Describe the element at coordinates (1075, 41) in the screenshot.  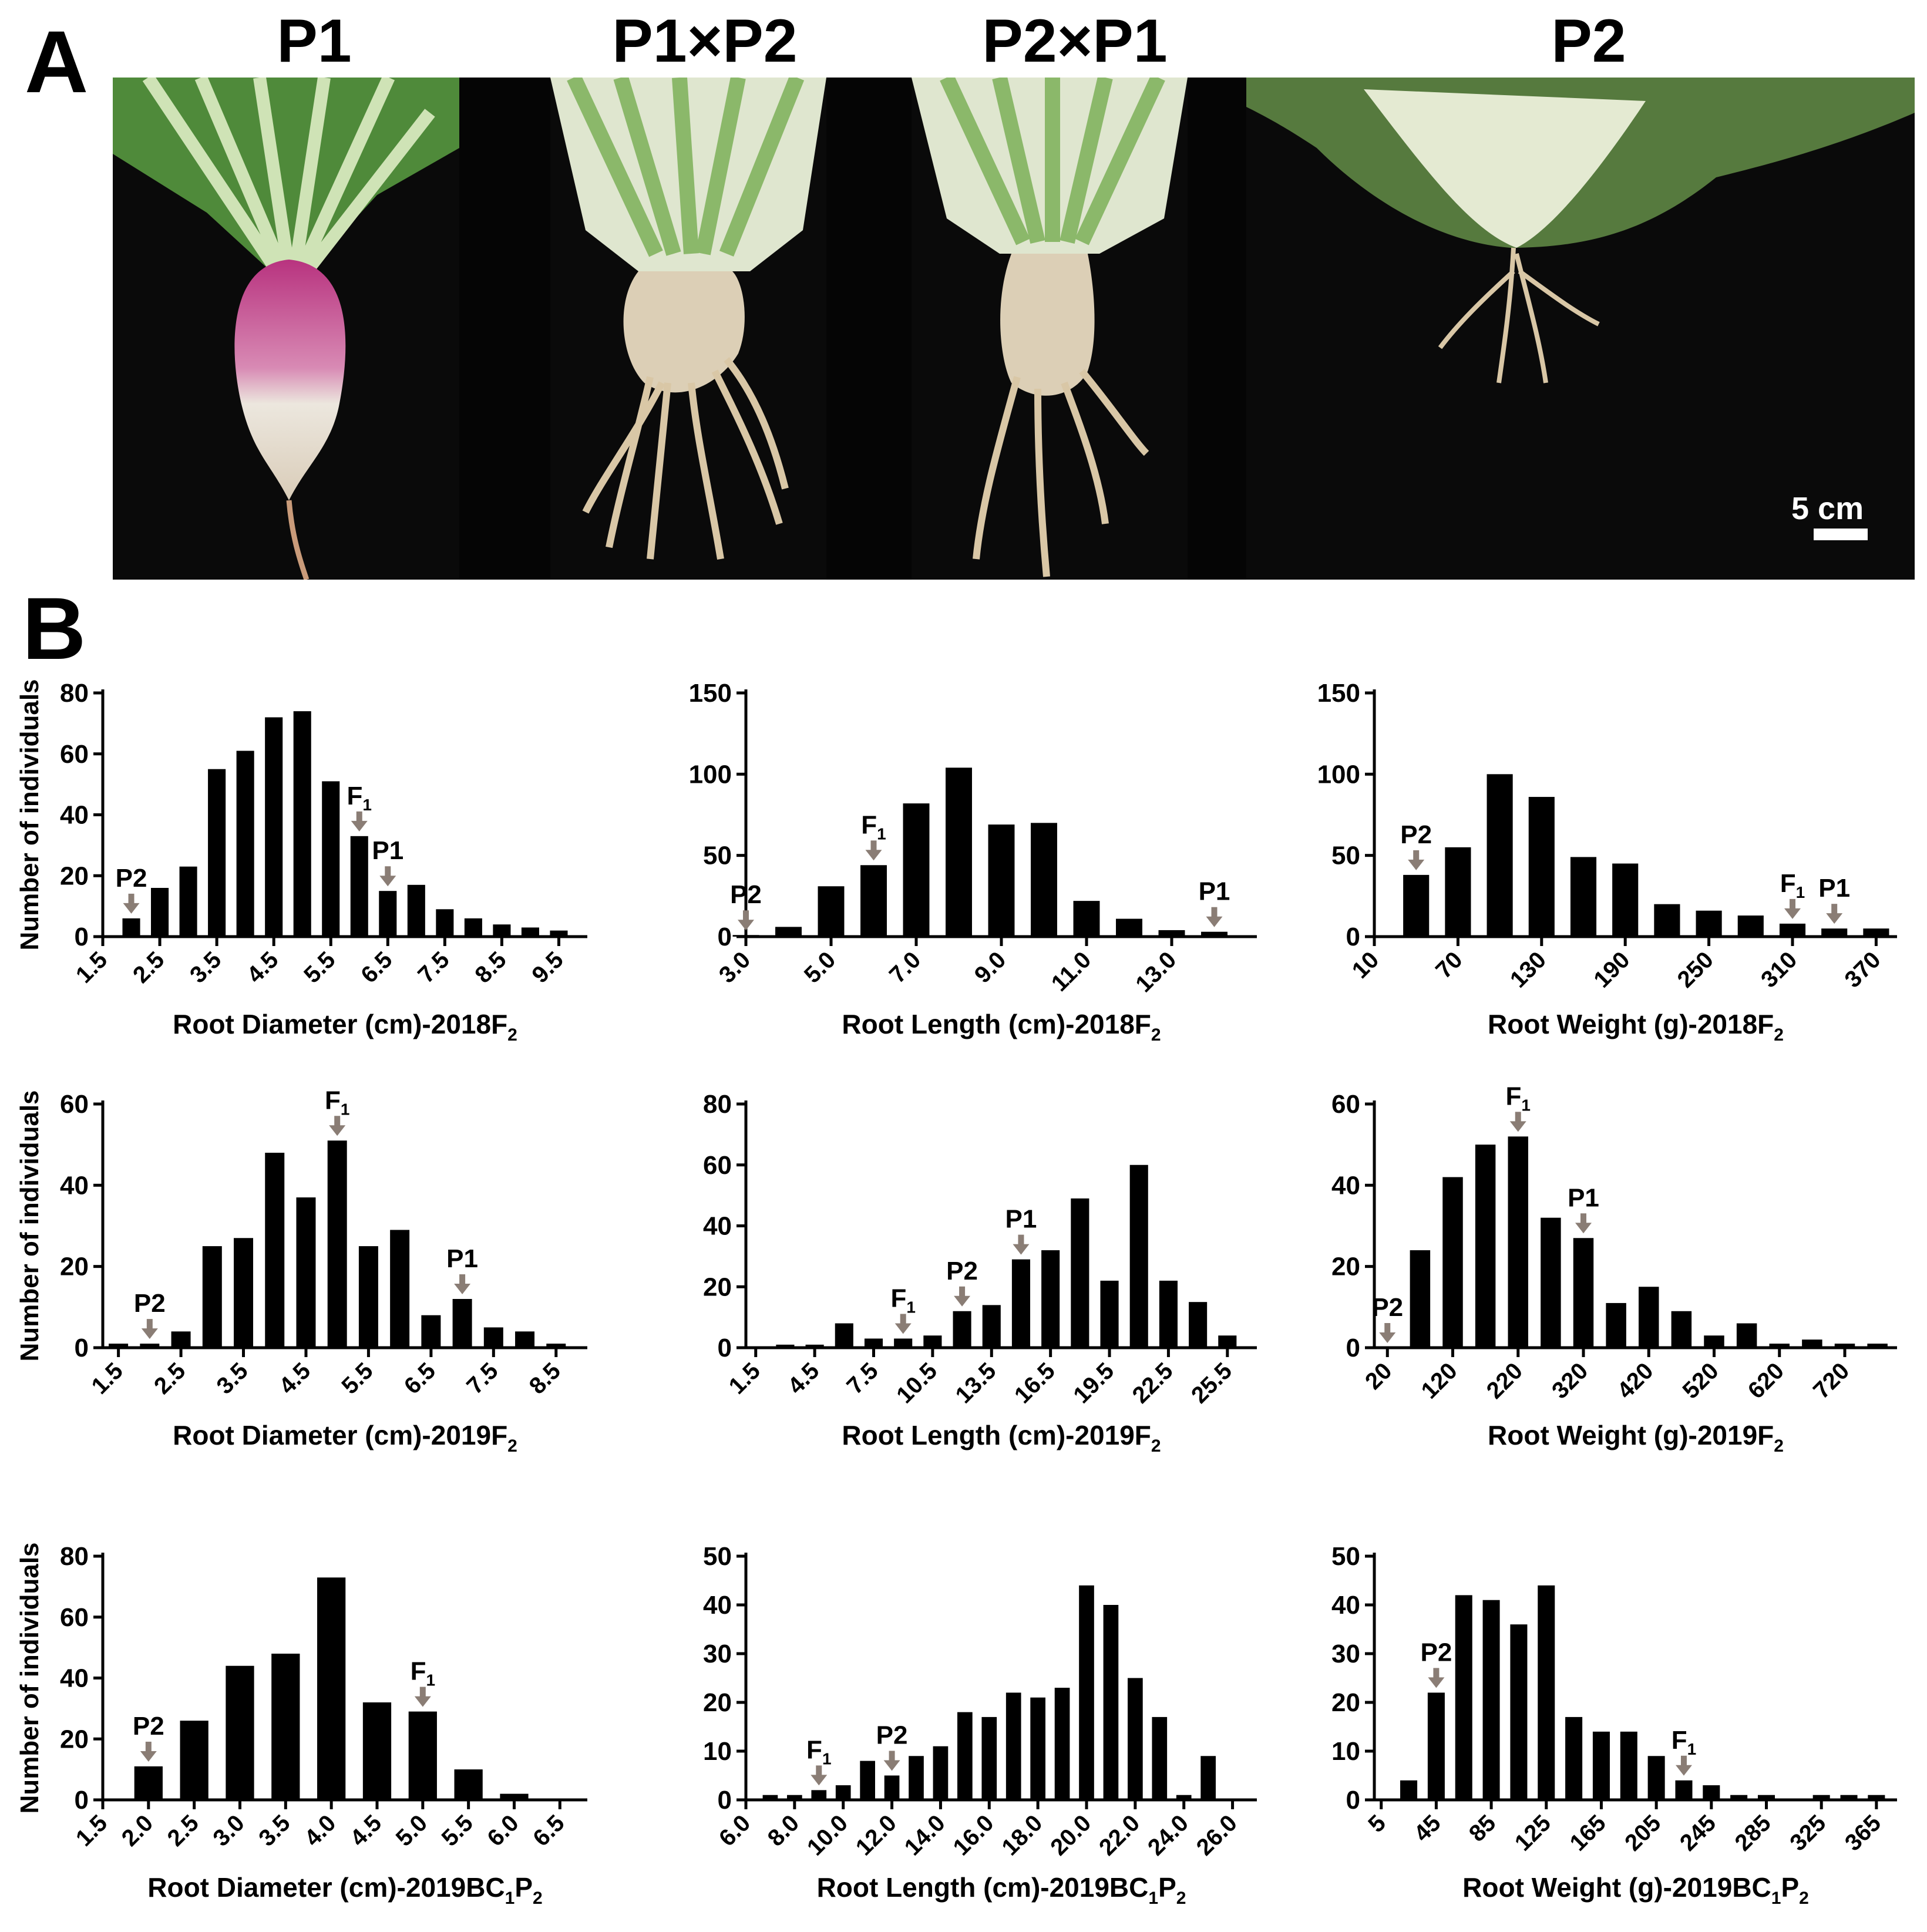
I see `photo-label-p2xp1: P2×P1` at that location.